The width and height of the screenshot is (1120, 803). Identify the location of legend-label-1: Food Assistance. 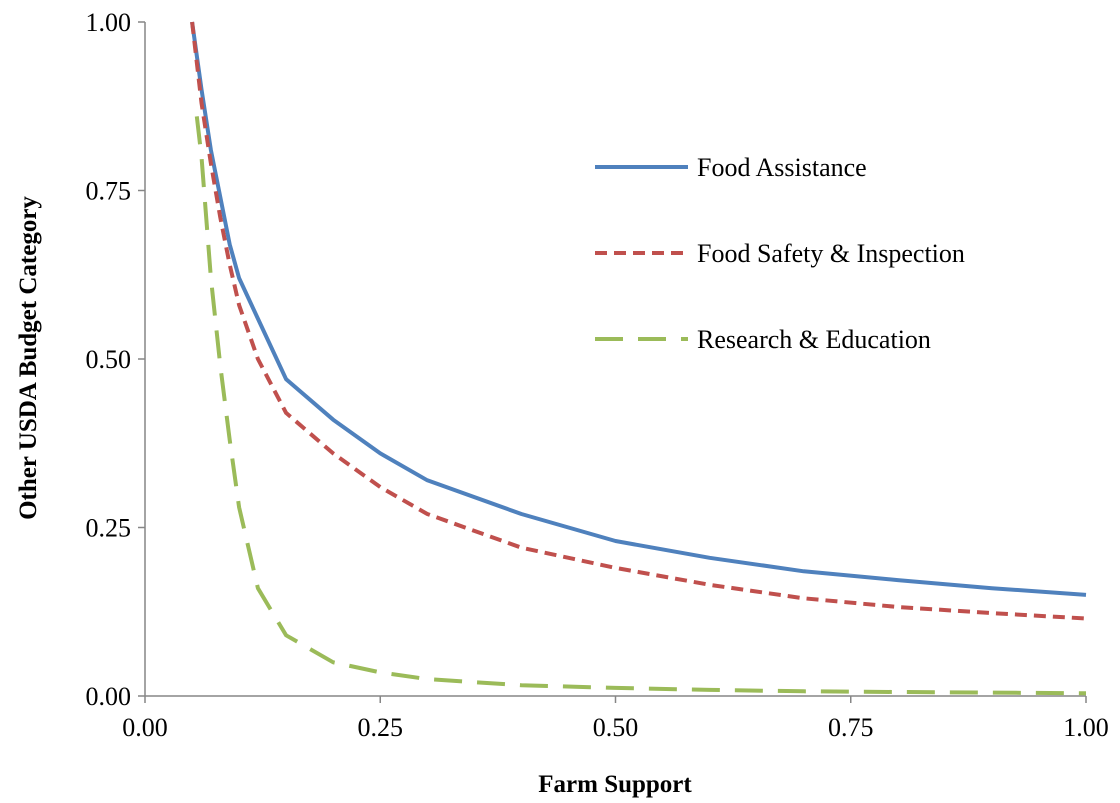
(782, 167).